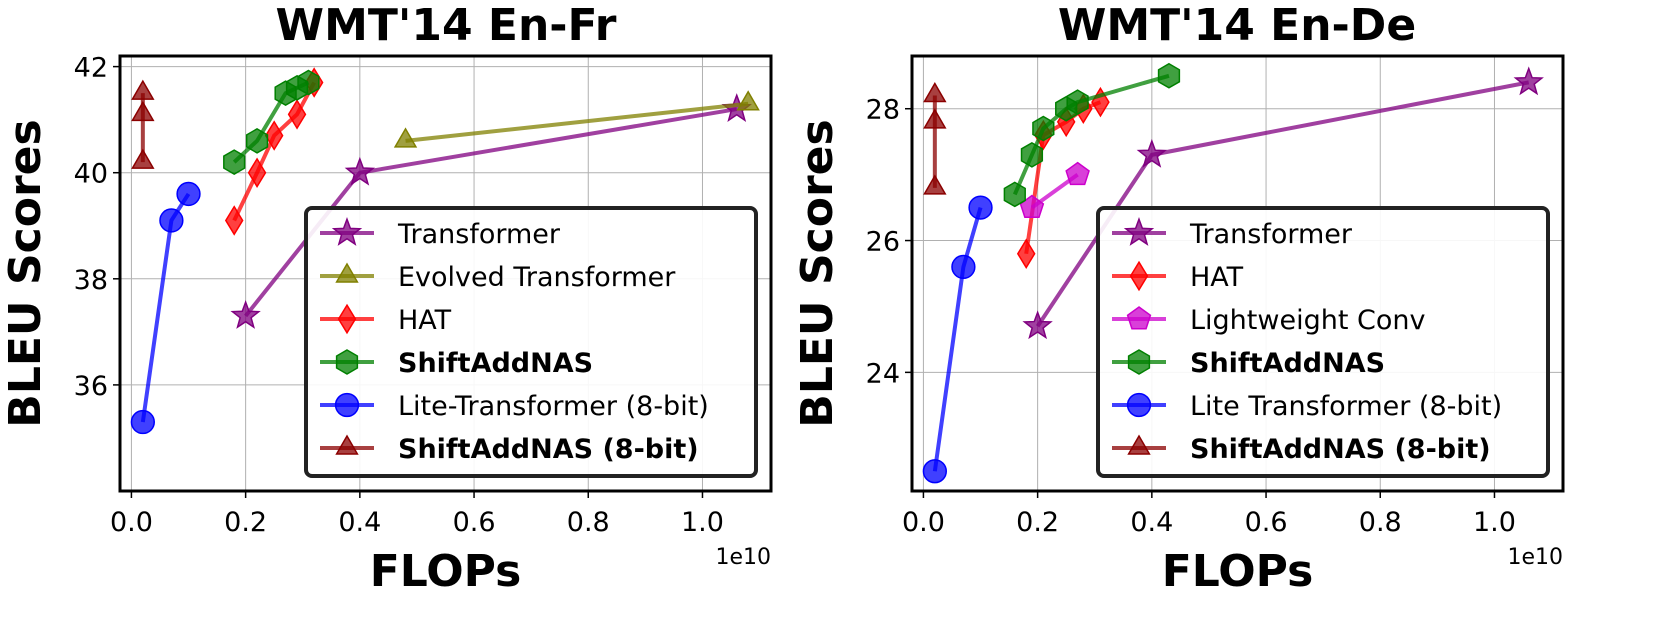 This screenshot has height=637, width=1661. Describe the element at coordinates (91, 174) in the screenshot. I see `y-tick-label: 40` at that location.